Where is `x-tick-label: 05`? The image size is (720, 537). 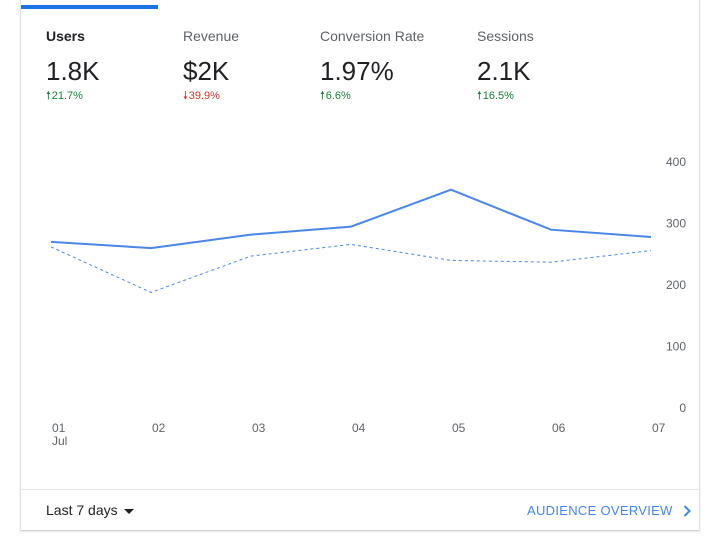 x-tick-label: 05 is located at coordinates (459, 428).